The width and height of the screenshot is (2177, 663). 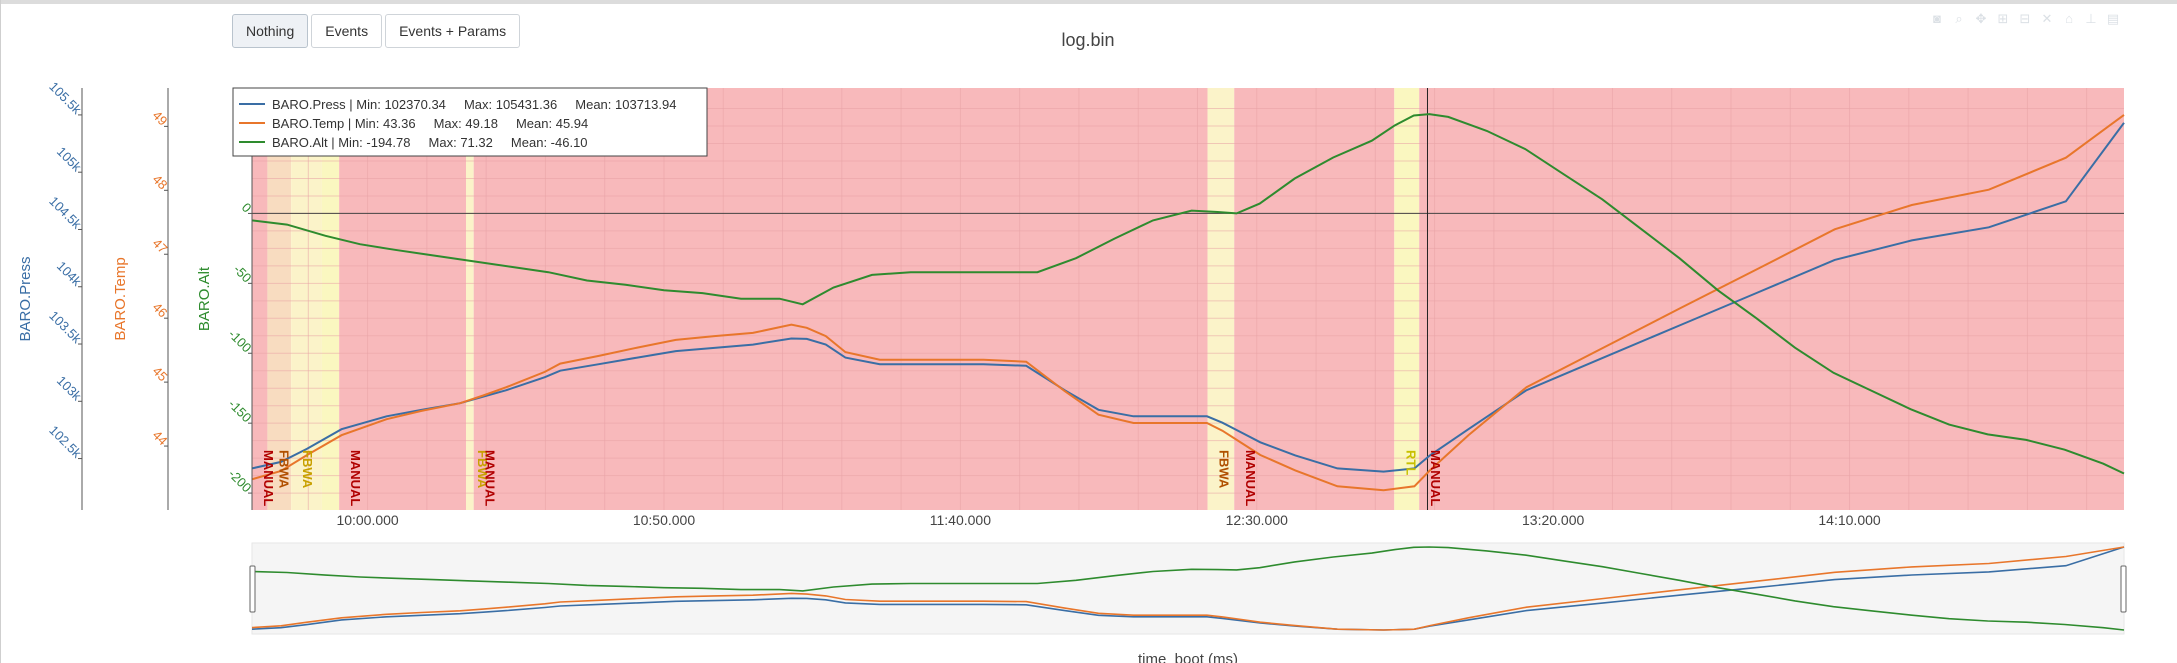 I want to click on press-tick-label-0: 102.5k, so click(x=65, y=441).